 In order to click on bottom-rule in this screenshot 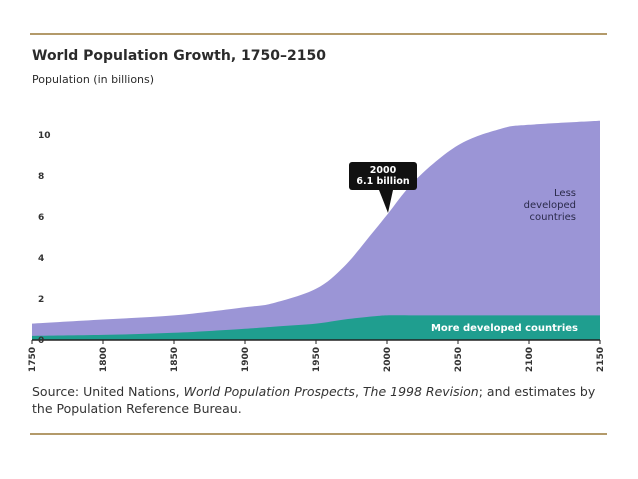, I will do `click(318, 434)`.